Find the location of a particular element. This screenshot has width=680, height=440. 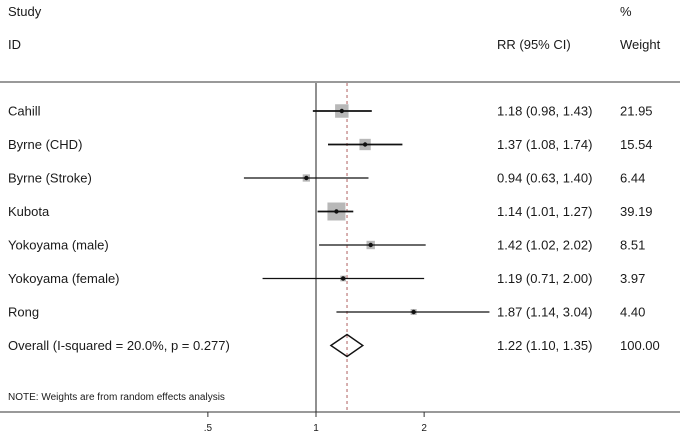

overall-label: Overall (I-squared = 20.0%, p = 0.277) is located at coordinates (119, 345).